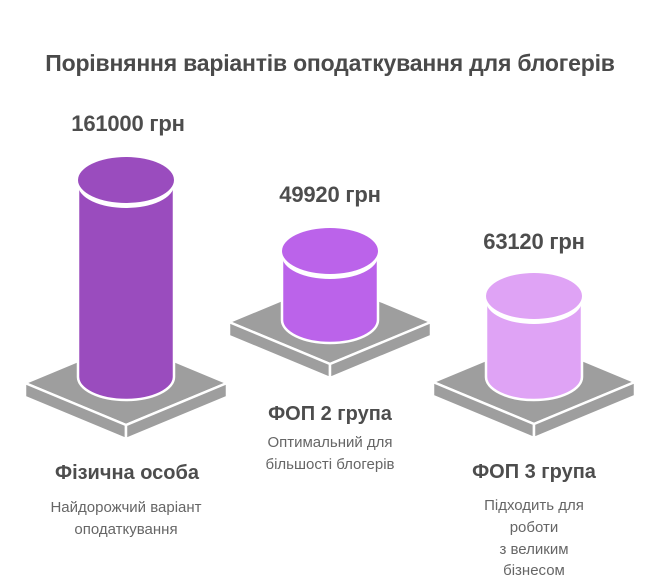 The width and height of the screenshot is (660, 584). What do you see at coordinates (330, 453) in the screenshot?
I see `description-label-2: Оптимальний для більшості блогерів` at bounding box center [330, 453].